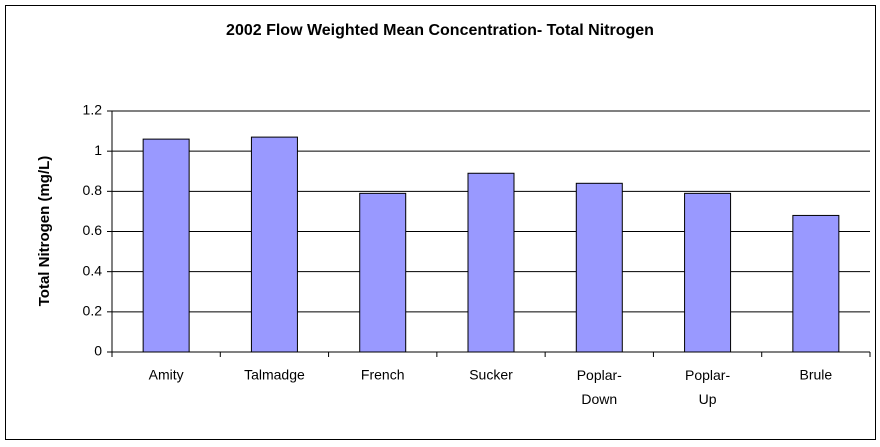 The height and width of the screenshot is (447, 880). Describe the element at coordinates (166, 375) in the screenshot. I see `x-tick-label: Amity` at that location.